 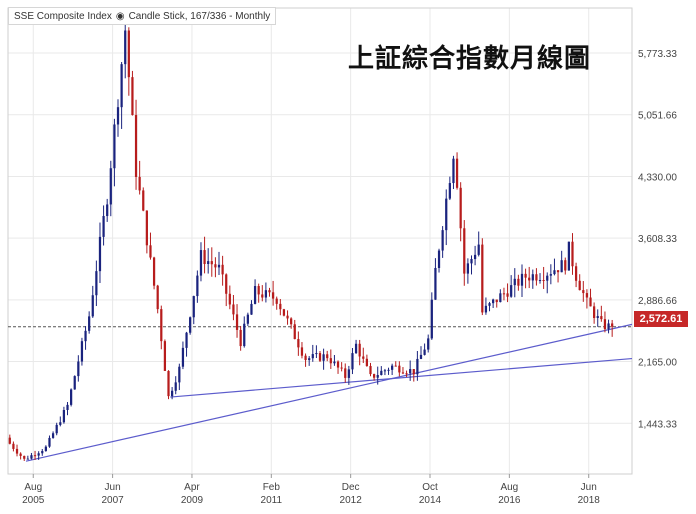 What do you see at coordinates (272, 500) in the screenshot?
I see `x-tick-year: 2011` at bounding box center [272, 500].